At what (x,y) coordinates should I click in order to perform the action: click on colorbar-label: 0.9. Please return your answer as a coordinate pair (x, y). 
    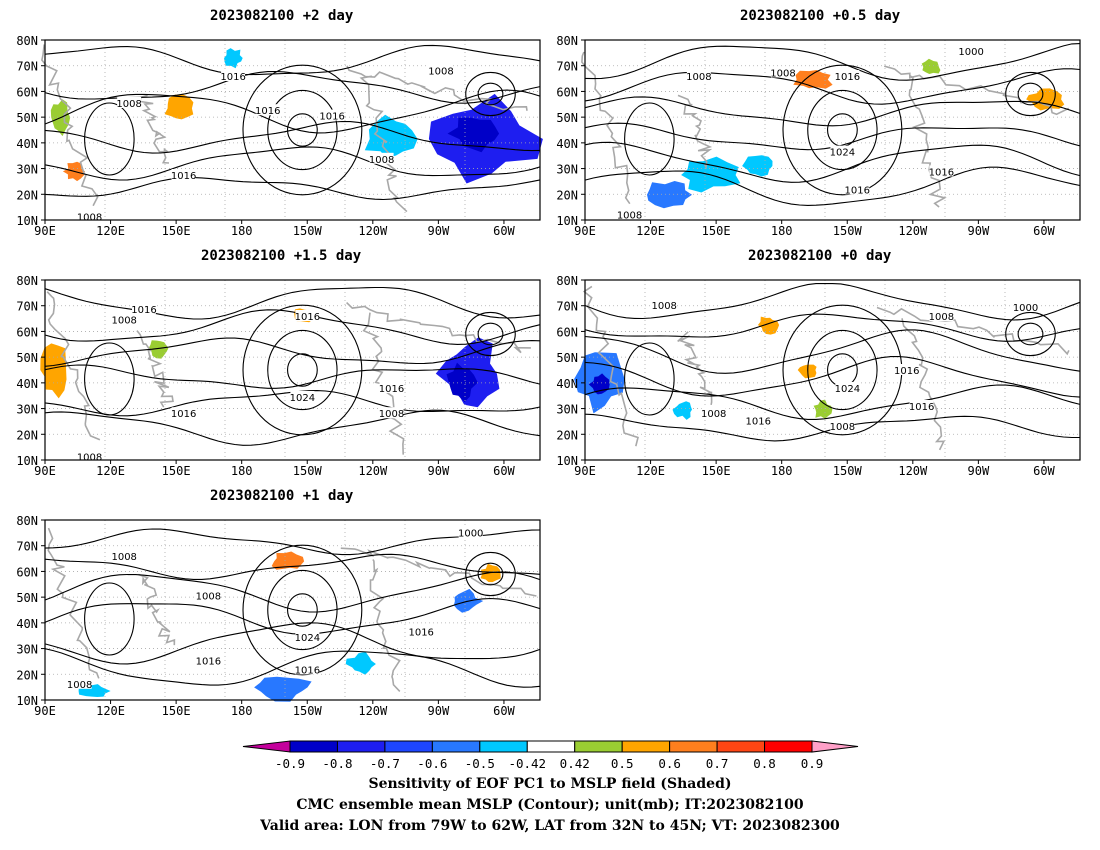
    Looking at the image, I should click on (812, 763).